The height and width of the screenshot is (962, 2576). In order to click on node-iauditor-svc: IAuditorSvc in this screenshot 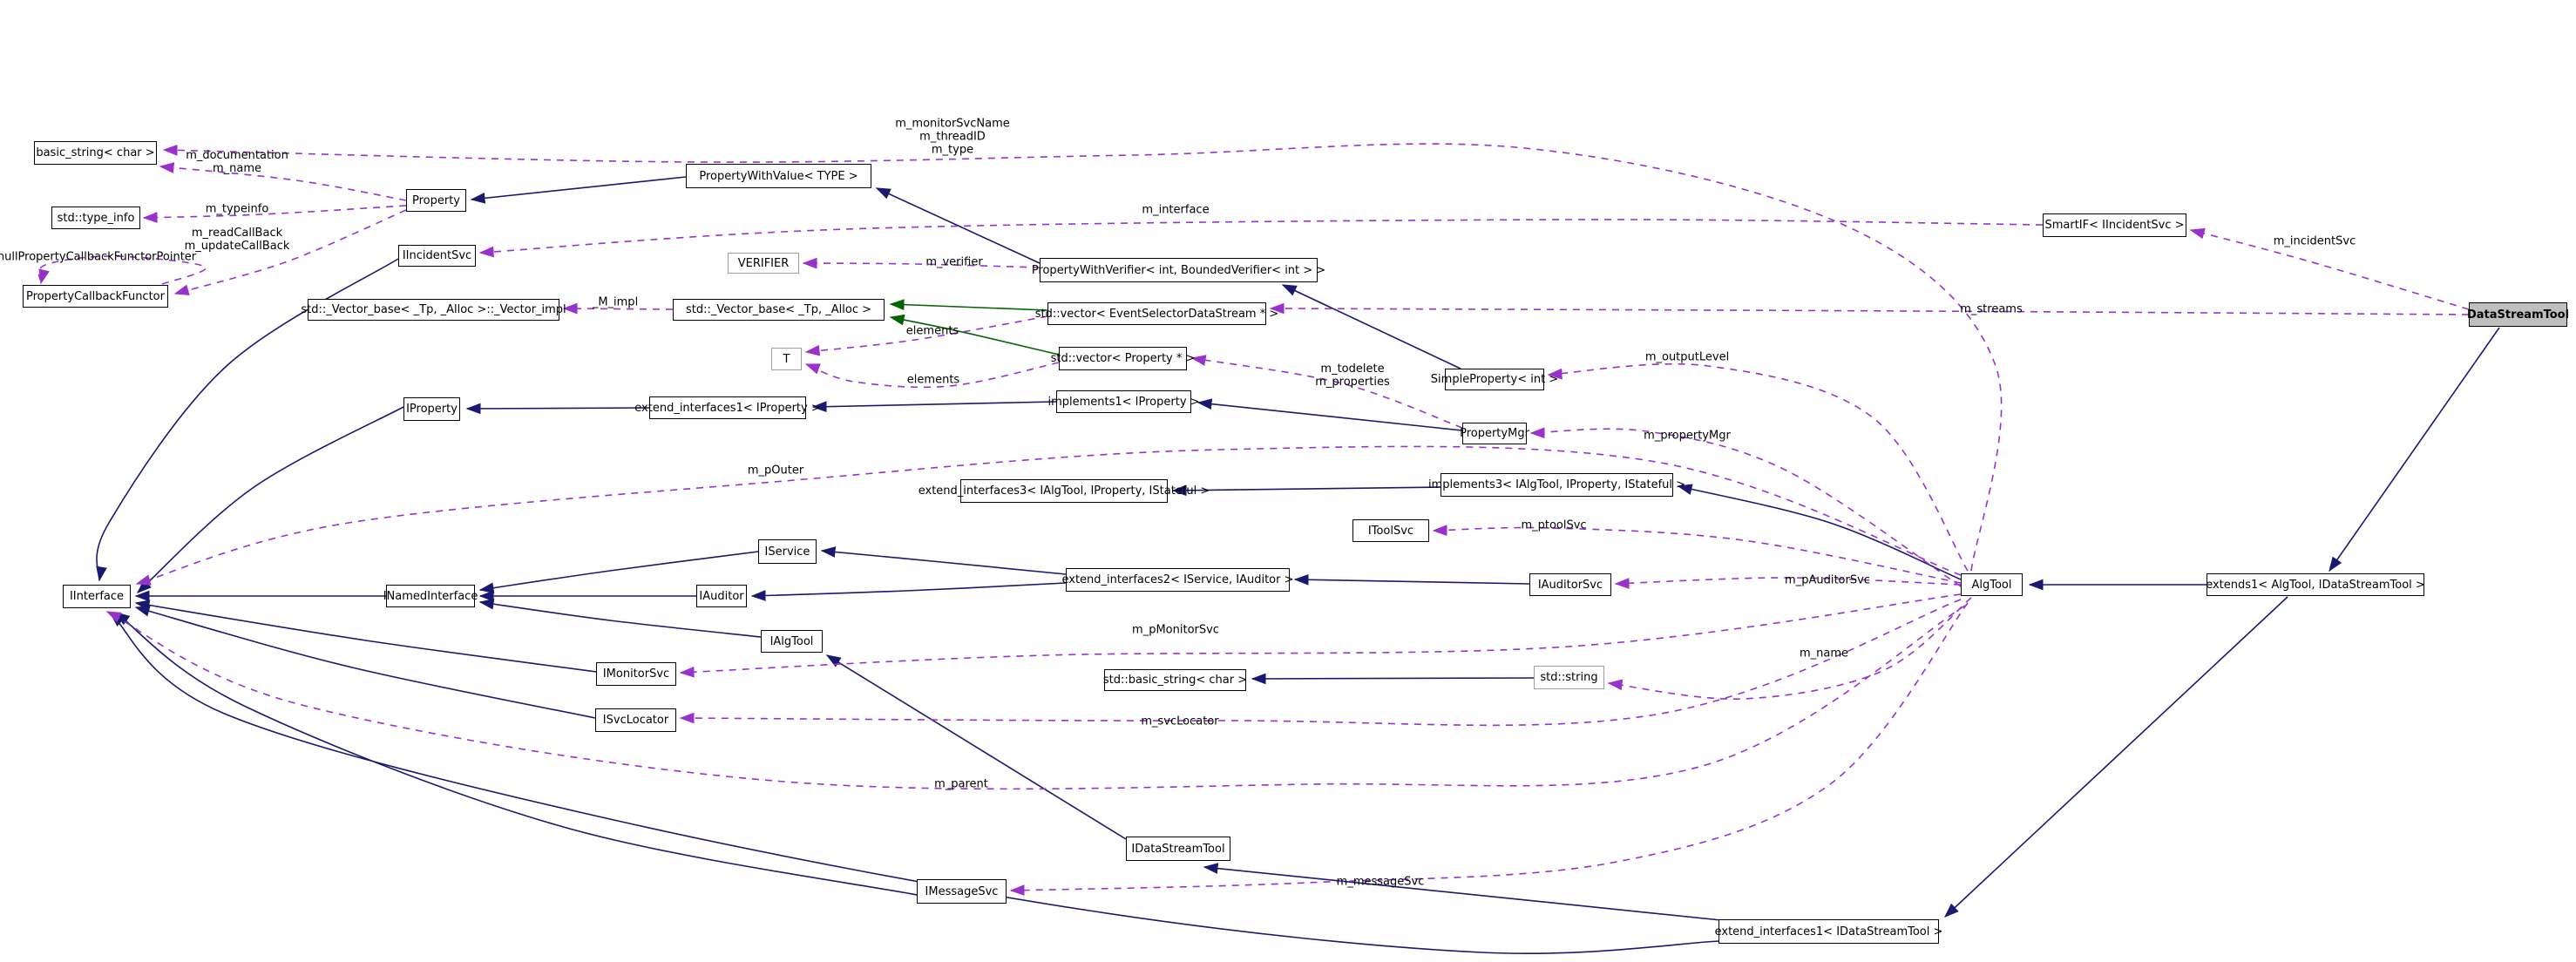, I will do `click(1570, 584)`.